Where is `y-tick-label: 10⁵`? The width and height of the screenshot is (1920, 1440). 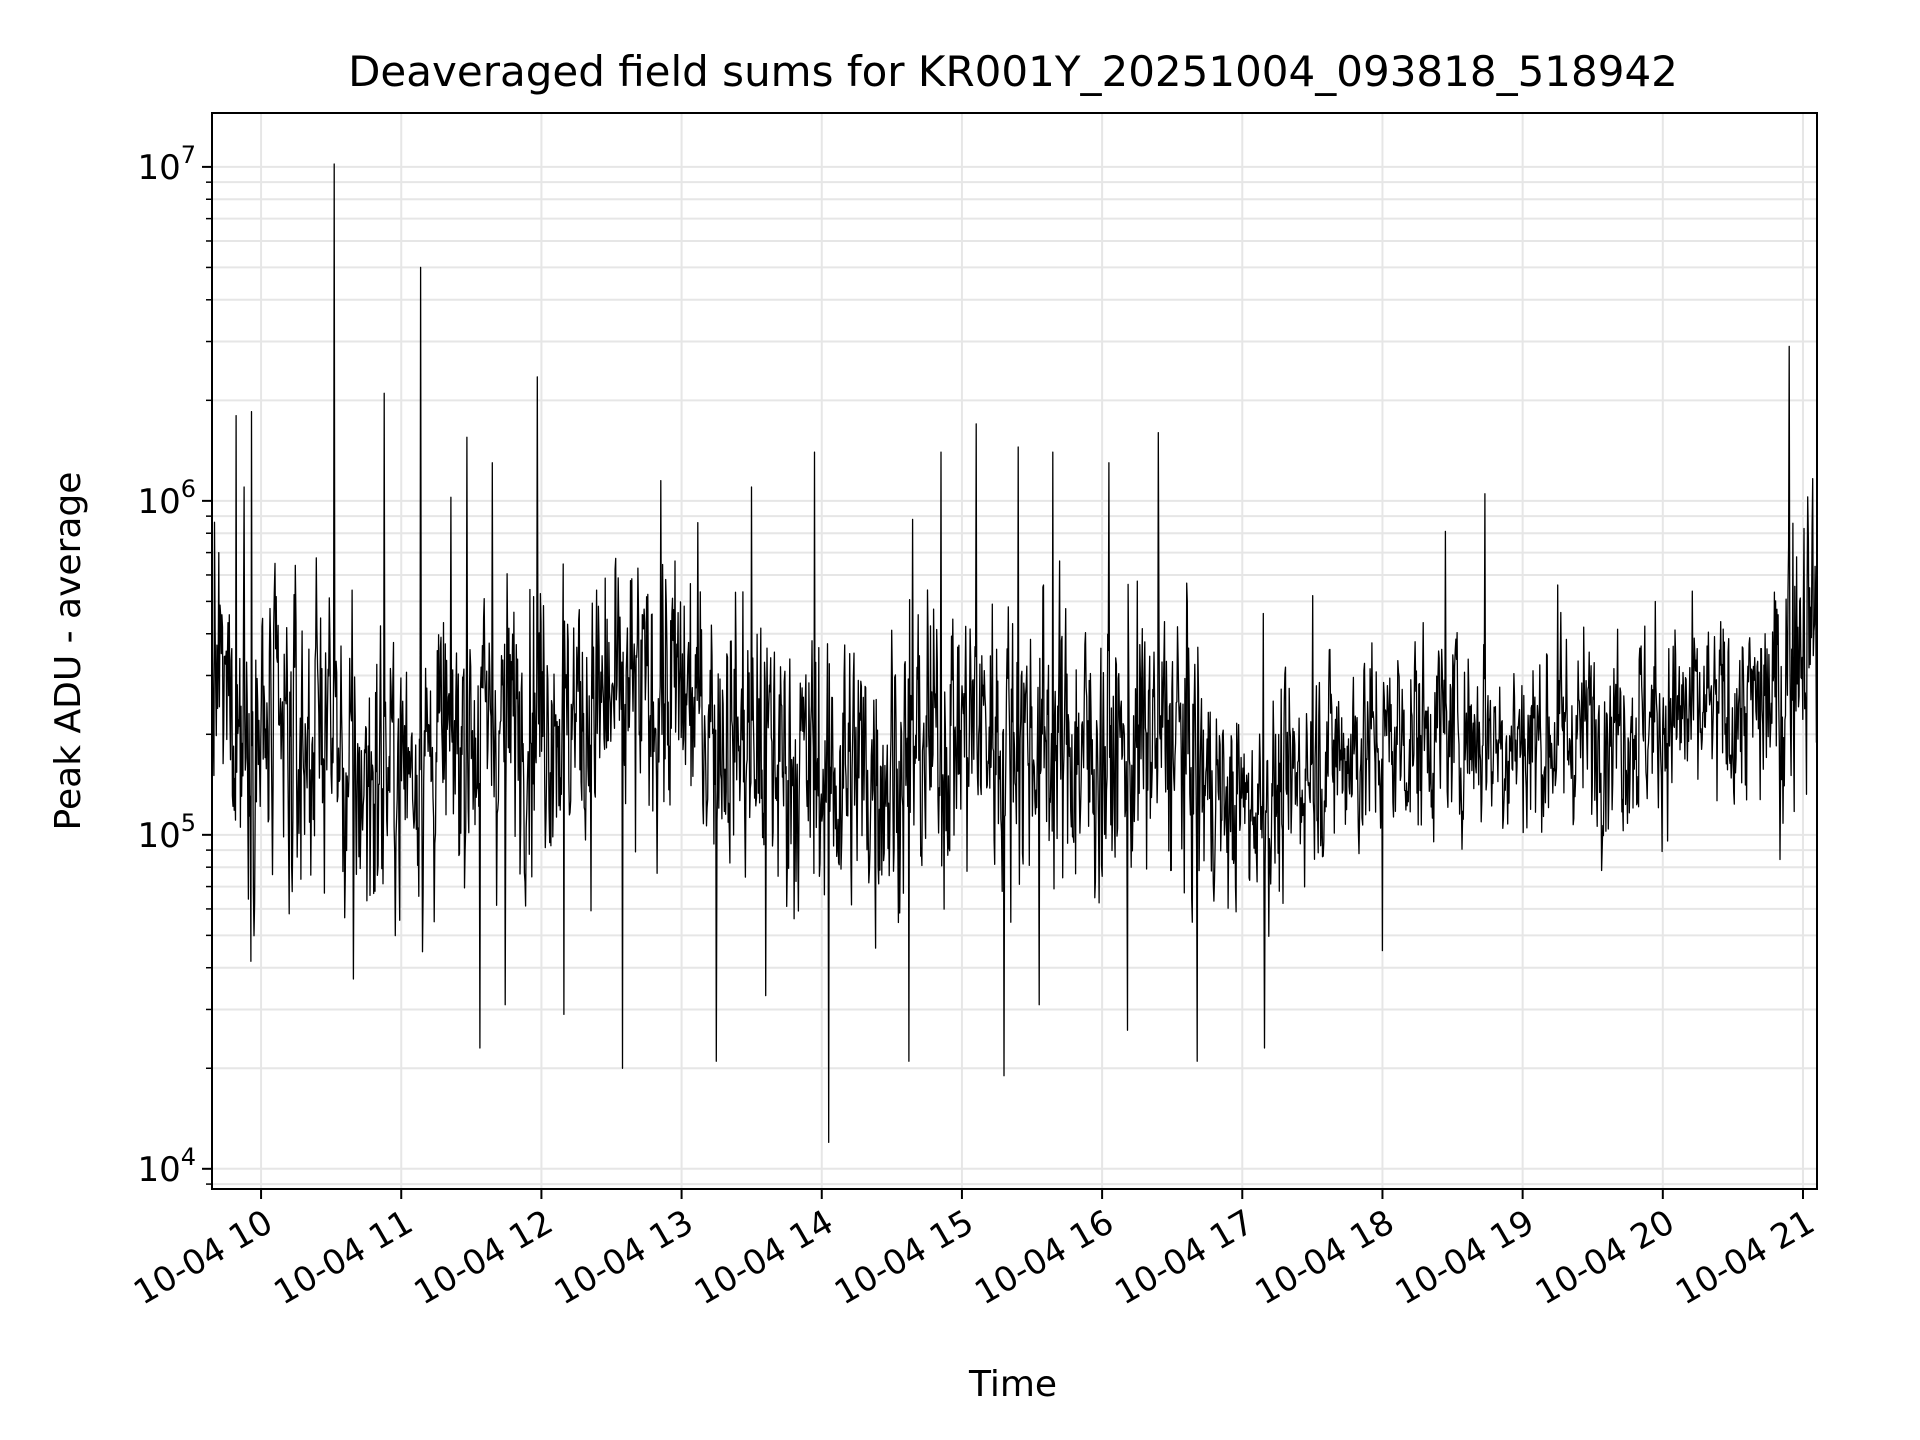
y-tick-label: 10⁵ is located at coordinates (166, 832).